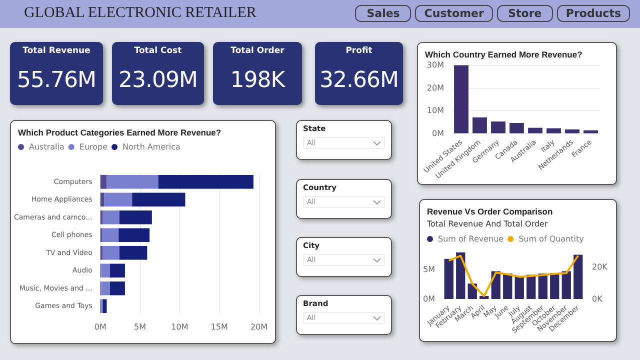 This screenshot has height=360, width=640. I want to click on line-series, so click(514, 276).